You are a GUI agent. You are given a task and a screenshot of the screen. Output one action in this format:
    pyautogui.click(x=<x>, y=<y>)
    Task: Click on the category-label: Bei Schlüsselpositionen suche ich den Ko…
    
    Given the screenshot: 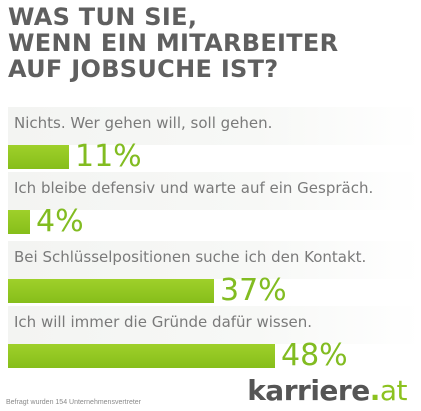 What is the action you would take?
    pyautogui.click(x=190, y=257)
    